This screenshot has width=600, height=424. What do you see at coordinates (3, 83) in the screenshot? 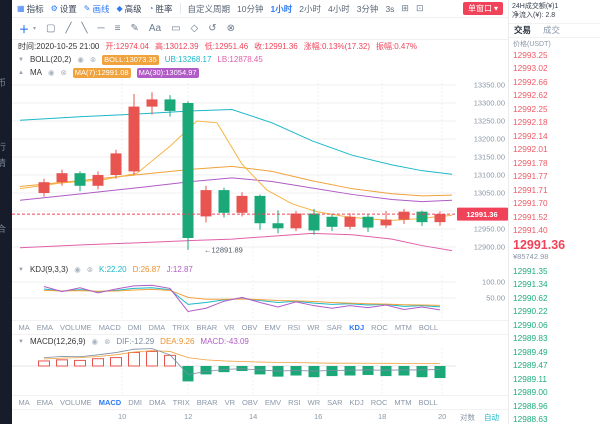
I see `left-nav-item: 币` at bounding box center [3, 83].